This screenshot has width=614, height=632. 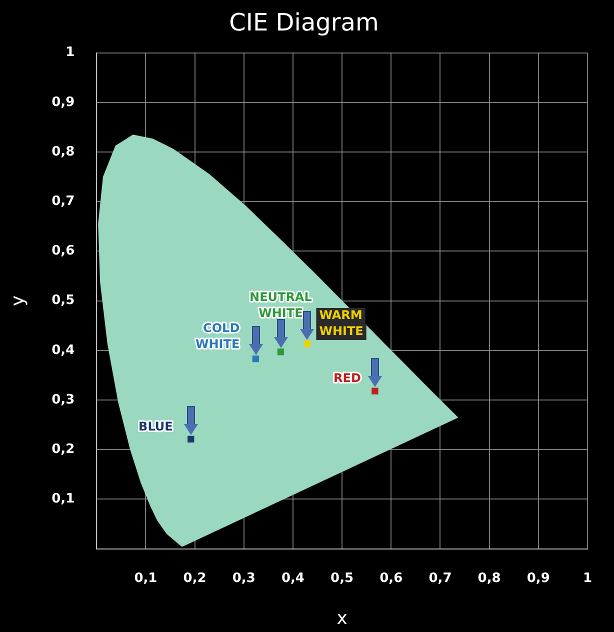 I want to click on y-tick-label: 0,2, so click(x=63, y=449).